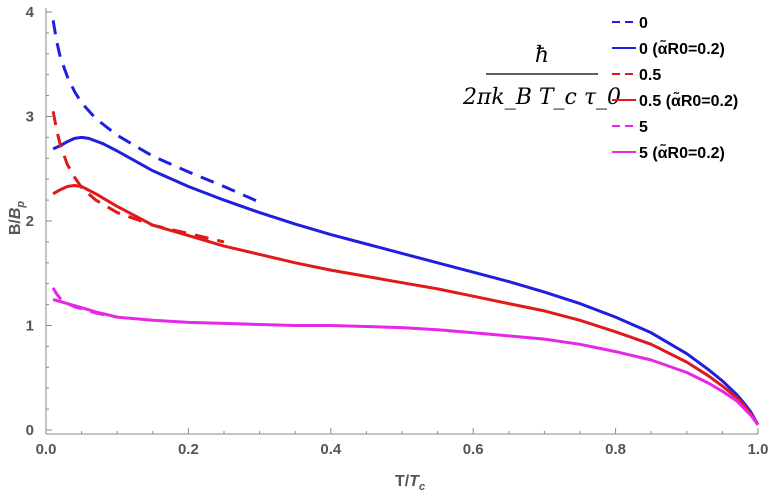 The image size is (774, 494). What do you see at coordinates (188, 449) in the screenshot?
I see `x-tick-label: 0.2` at bounding box center [188, 449].